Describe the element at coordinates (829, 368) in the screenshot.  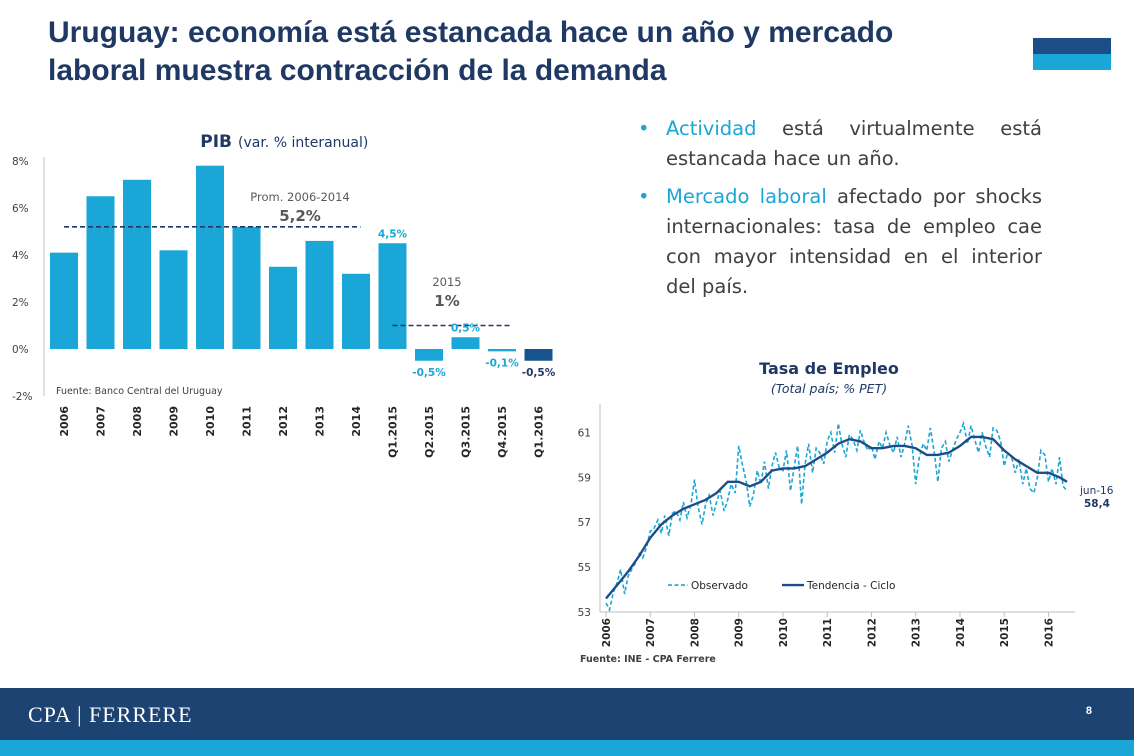
I see `employment-chart-title: Tasa de Empleo` at that location.